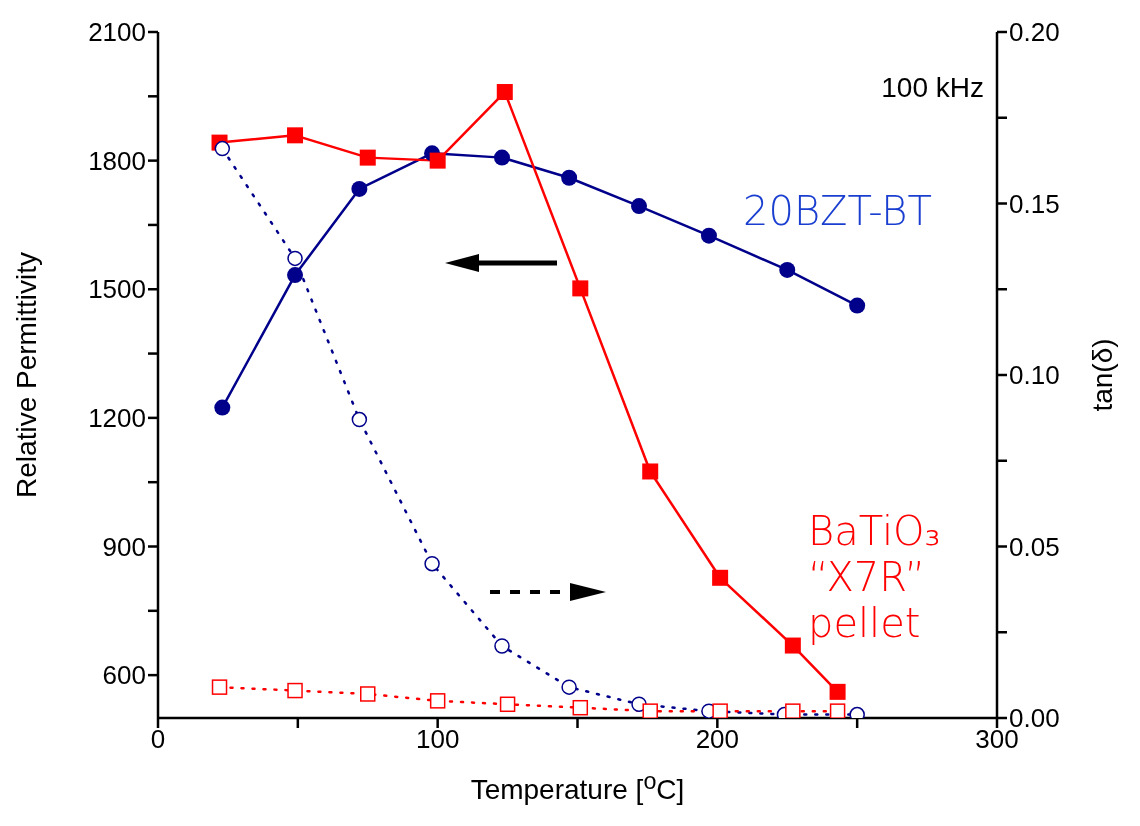 This screenshot has height=826, width=1140. Describe the element at coordinates (117, 160) in the screenshot. I see `y-tick-label: 1800` at that location.